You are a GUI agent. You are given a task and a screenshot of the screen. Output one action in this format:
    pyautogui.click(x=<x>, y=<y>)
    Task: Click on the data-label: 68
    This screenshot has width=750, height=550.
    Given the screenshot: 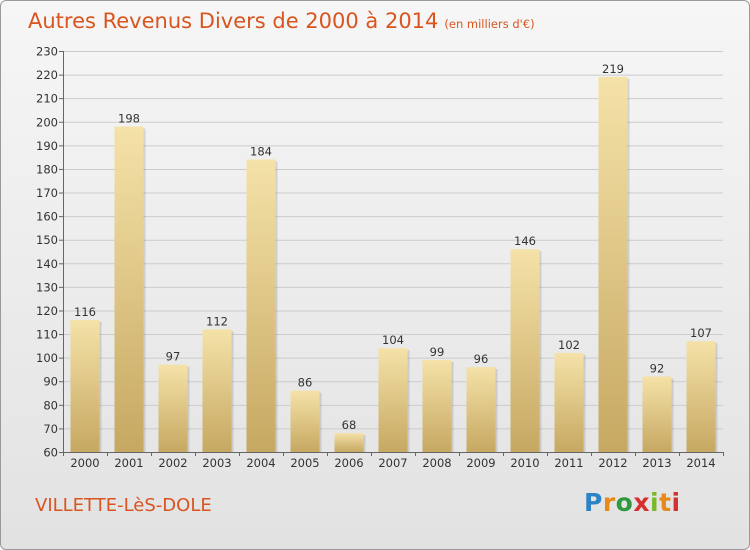 What is the action you would take?
    pyautogui.click(x=349, y=425)
    